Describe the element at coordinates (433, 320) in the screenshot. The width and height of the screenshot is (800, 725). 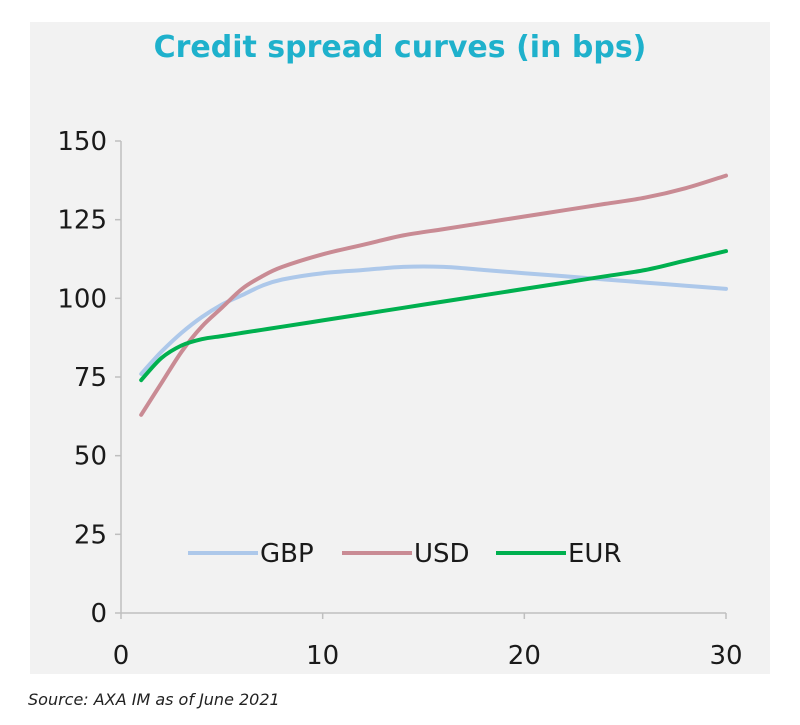
I see `series-line-gbp` at that location.